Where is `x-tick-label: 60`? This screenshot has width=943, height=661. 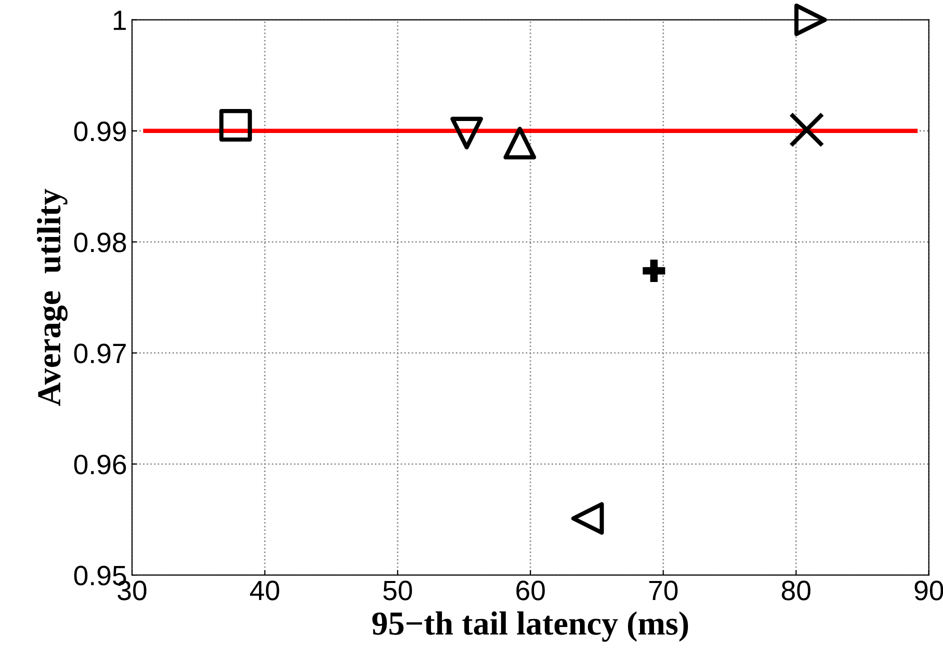 x-tick-label: 60 is located at coordinates (530, 590).